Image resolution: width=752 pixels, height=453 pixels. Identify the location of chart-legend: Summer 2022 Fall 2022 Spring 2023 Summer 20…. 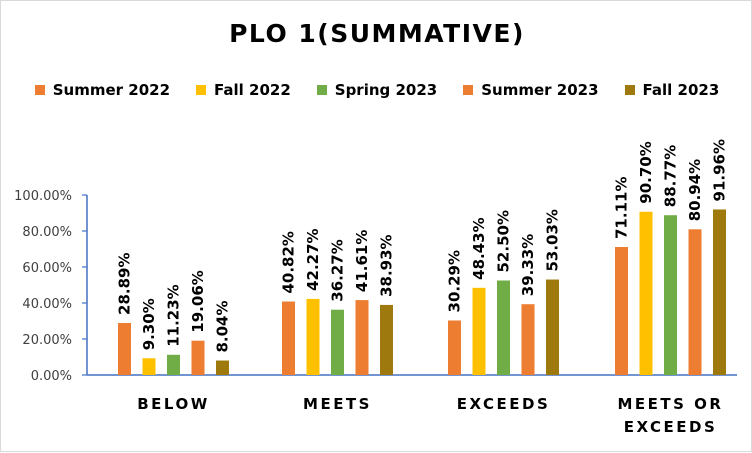
(376, 90).